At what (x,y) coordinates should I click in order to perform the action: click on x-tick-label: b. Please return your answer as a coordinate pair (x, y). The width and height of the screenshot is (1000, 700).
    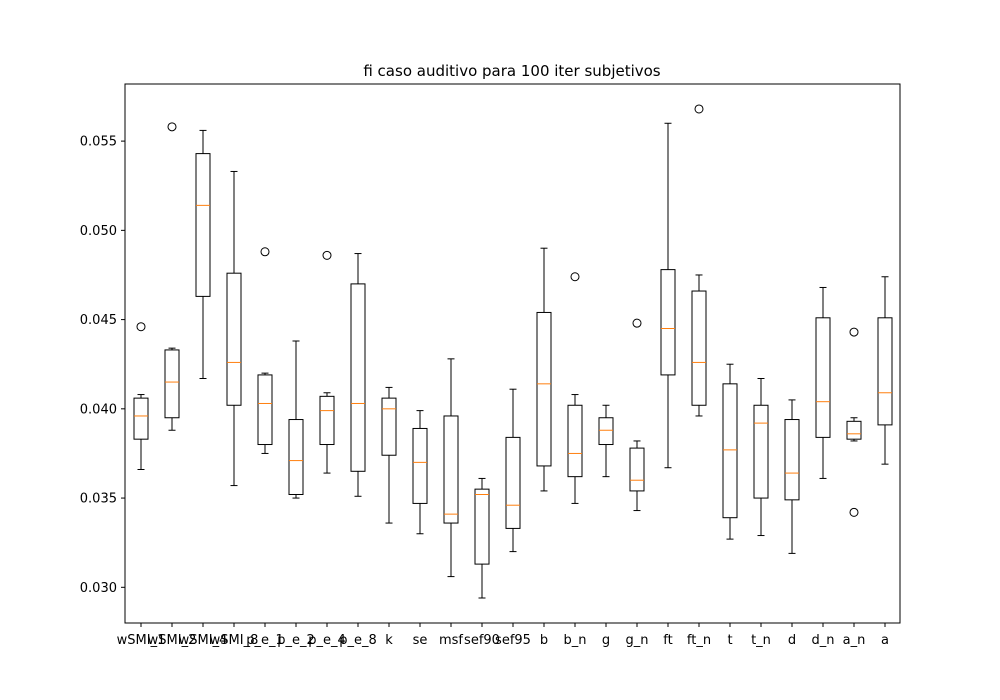
    Looking at the image, I should click on (544, 640).